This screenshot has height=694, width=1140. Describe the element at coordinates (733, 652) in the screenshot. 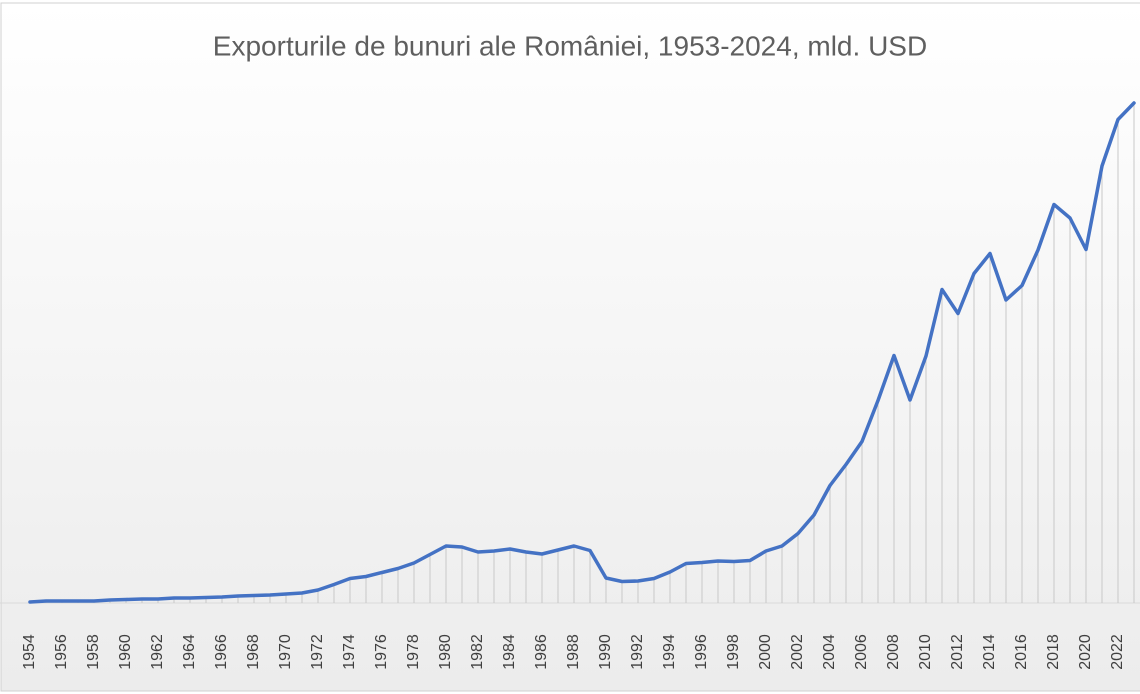

I see `x-tick-label: 1998` at that location.